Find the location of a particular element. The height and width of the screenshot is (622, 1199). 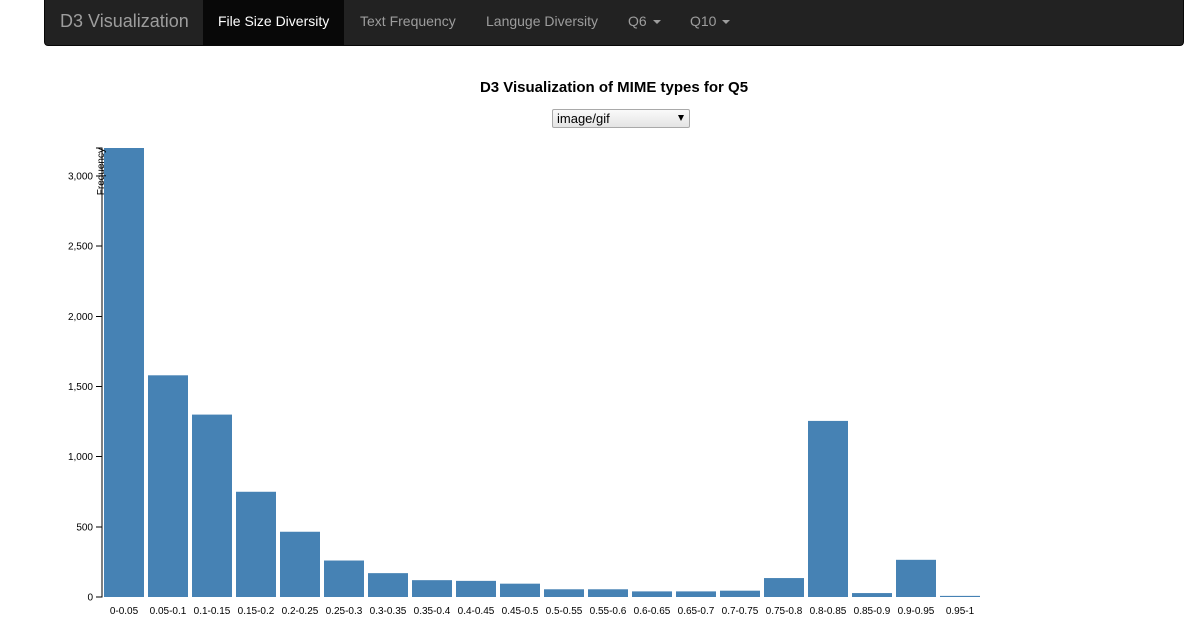

x-tick-label: 0.7-0.75 is located at coordinates (740, 611).